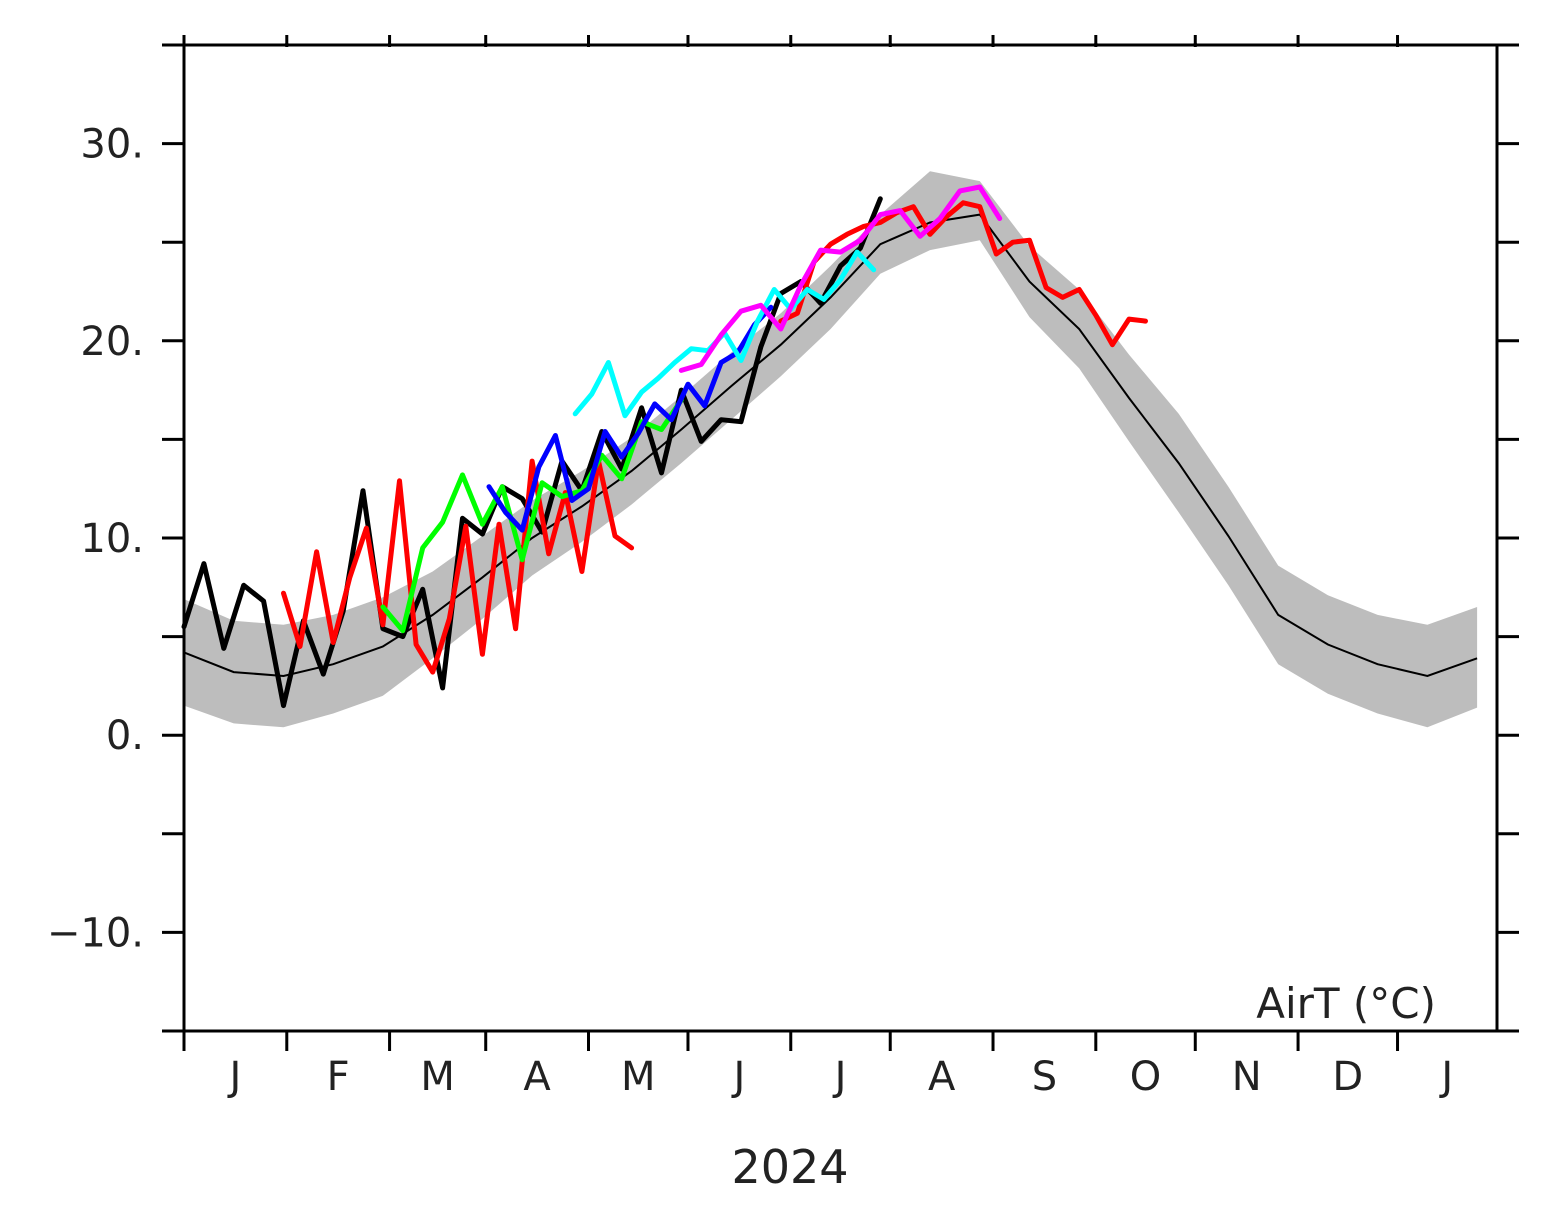  What do you see at coordinates (125, 736) in the screenshot?
I see `y-tick-label: 0.` at bounding box center [125, 736].